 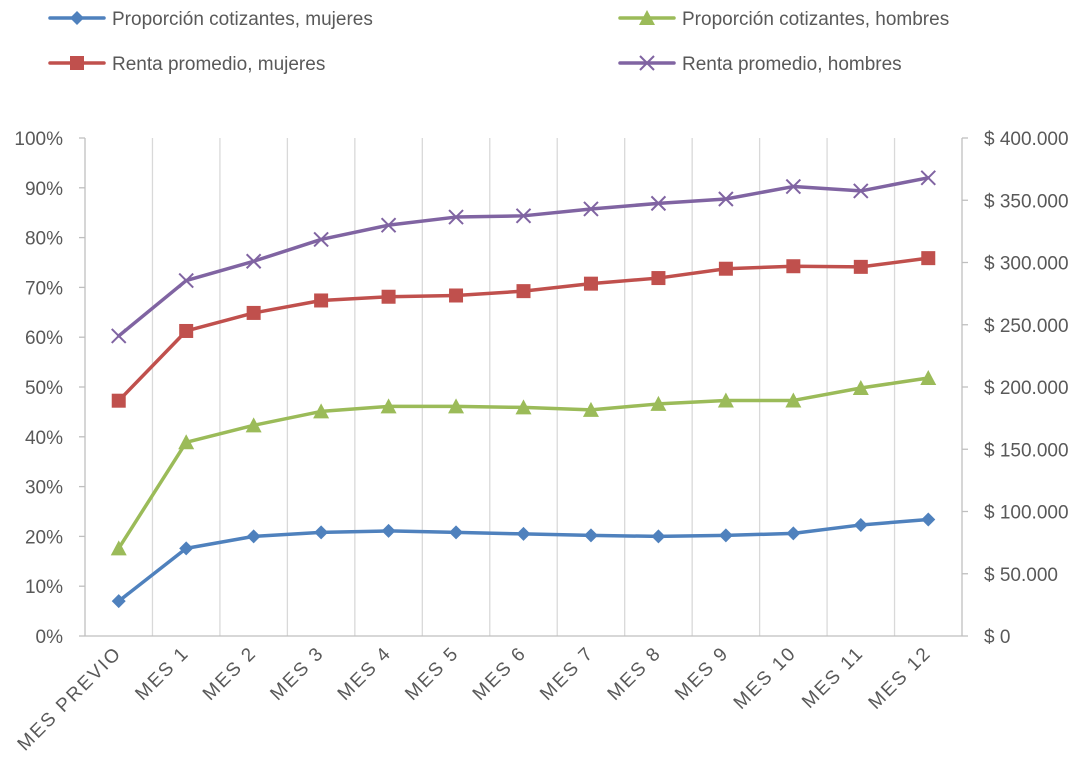 I want to click on left-axis-tick-label: 10%, so click(x=44, y=587).